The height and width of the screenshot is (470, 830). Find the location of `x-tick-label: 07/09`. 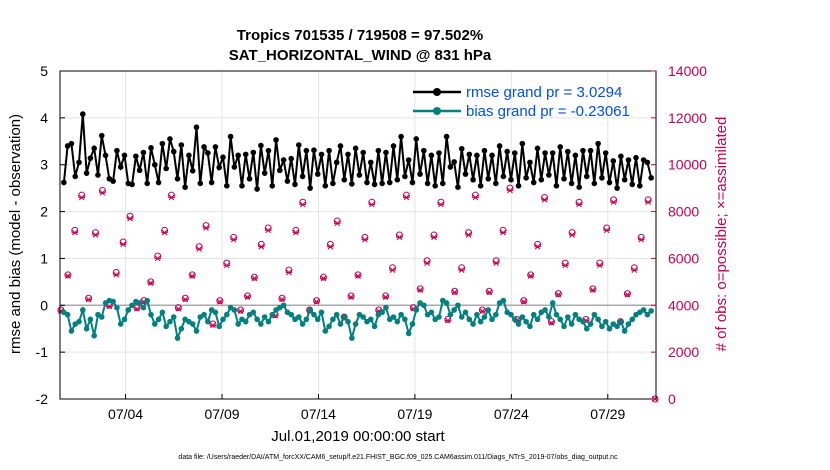

x-tick-label: 07/09 is located at coordinates (221, 414).